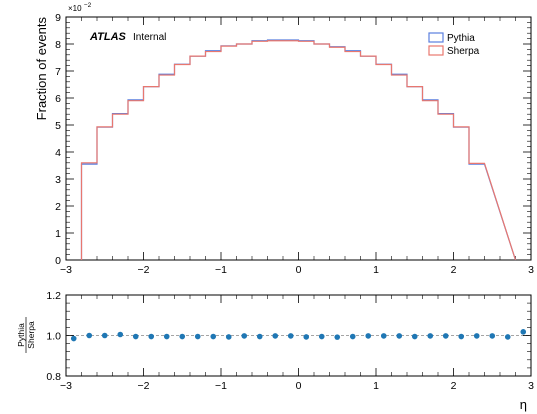 The image size is (537, 414). Describe the element at coordinates (454, 270) in the screenshot. I see `main-x-tick-label: 2` at that location.